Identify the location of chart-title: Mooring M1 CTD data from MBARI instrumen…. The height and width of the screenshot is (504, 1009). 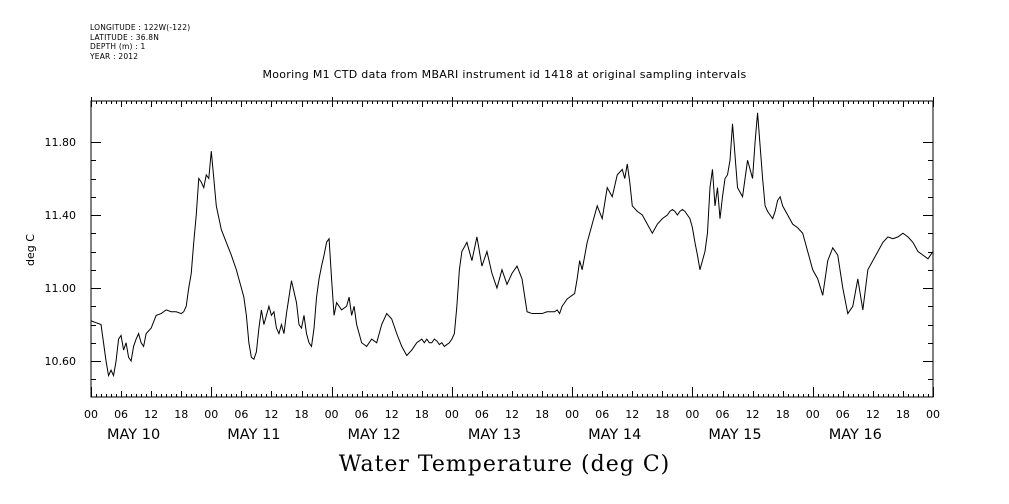
(504, 74).